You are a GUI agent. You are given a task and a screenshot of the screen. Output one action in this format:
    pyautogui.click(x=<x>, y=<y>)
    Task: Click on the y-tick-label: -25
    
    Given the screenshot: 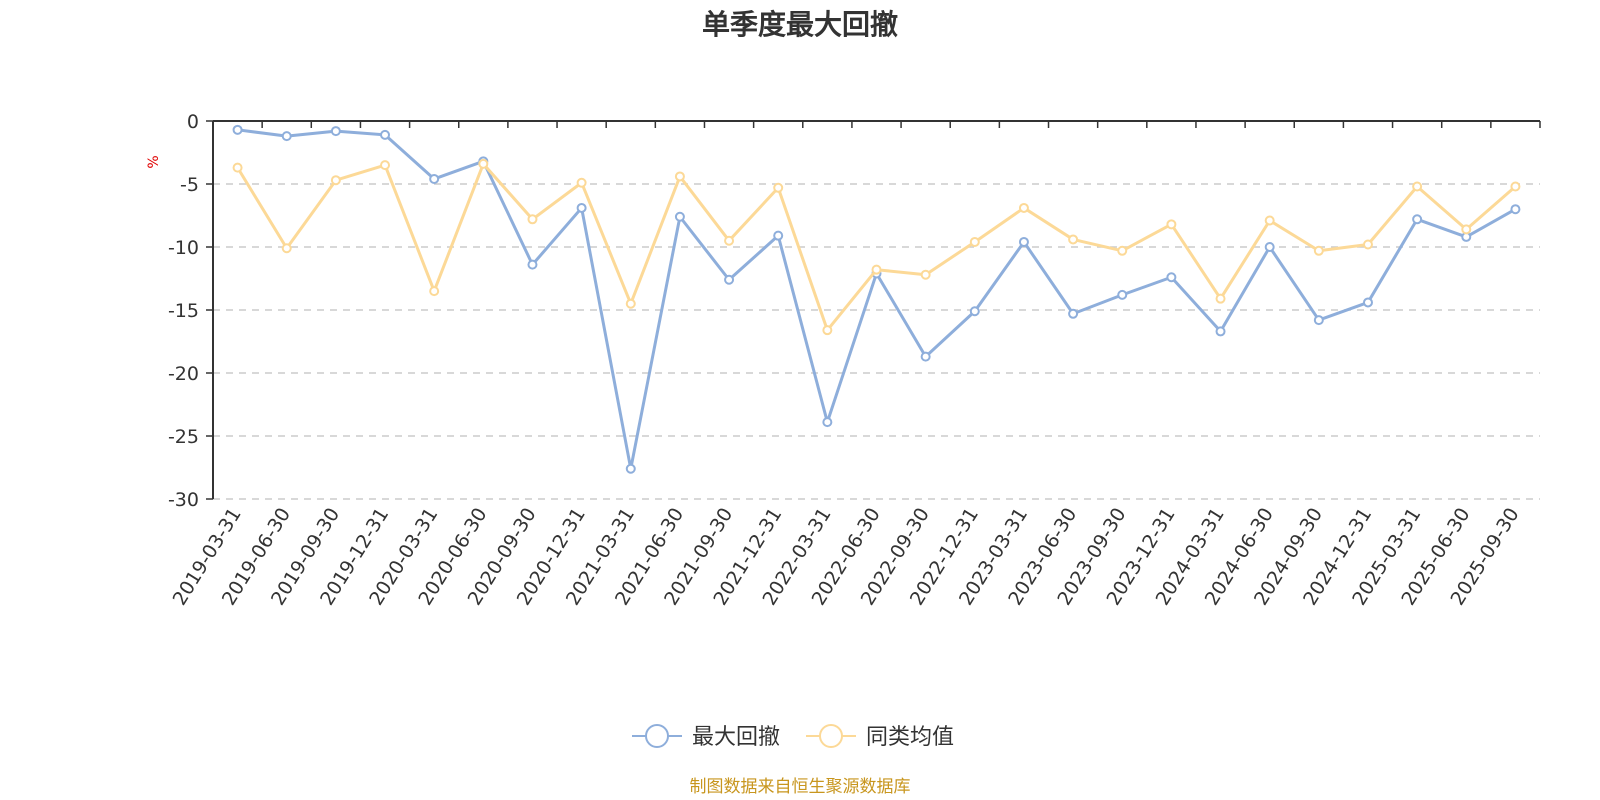 What is the action you would take?
    pyautogui.click(x=183, y=437)
    